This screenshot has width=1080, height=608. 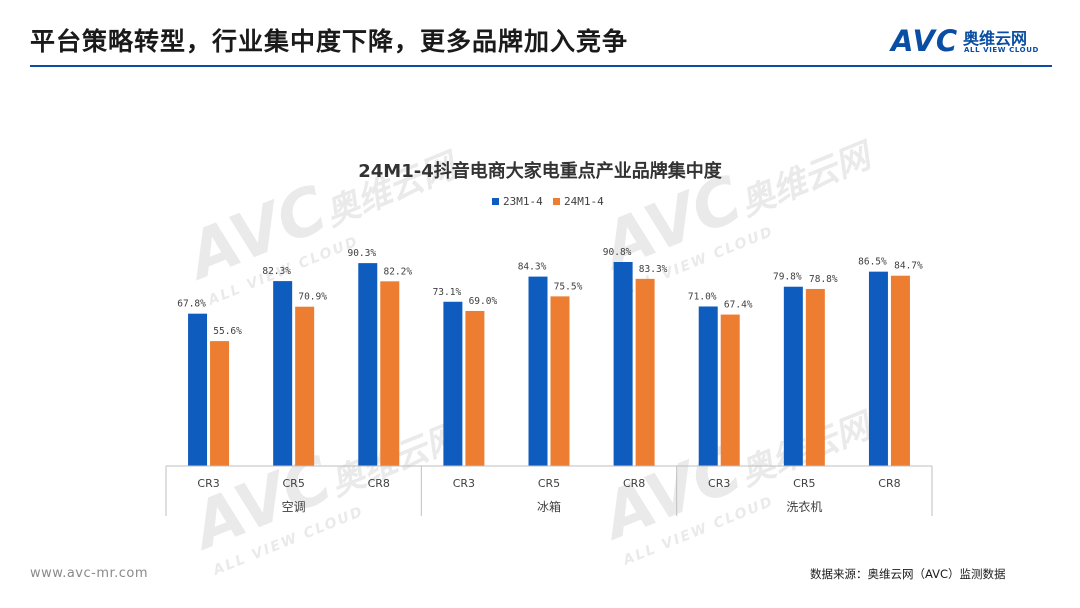 What do you see at coordinates (283, 373) in the screenshot?
I see `bar-空调-CR5-23M1-4` at bounding box center [283, 373].